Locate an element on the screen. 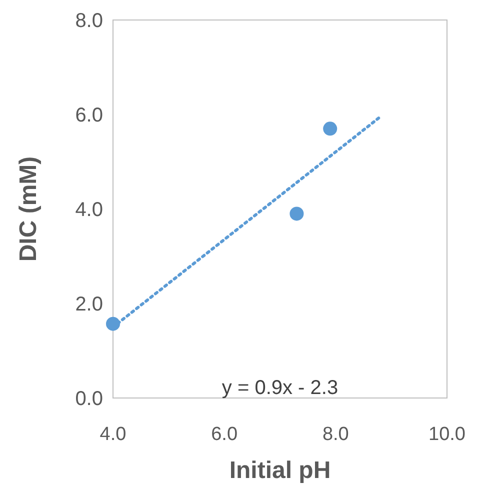 This screenshot has width=479, height=492. y-axis-title: DIC (mM) is located at coordinates (28, 209).